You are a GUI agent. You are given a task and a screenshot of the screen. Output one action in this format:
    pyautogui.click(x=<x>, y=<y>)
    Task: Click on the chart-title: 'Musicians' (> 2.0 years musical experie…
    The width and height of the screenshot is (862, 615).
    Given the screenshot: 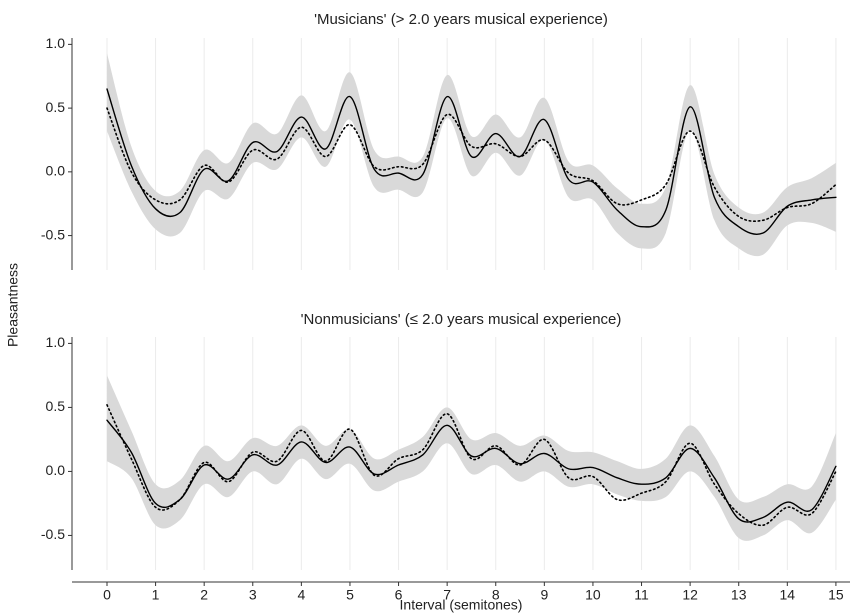 What is the action you would take?
    pyautogui.click(x=461, y=19)
    